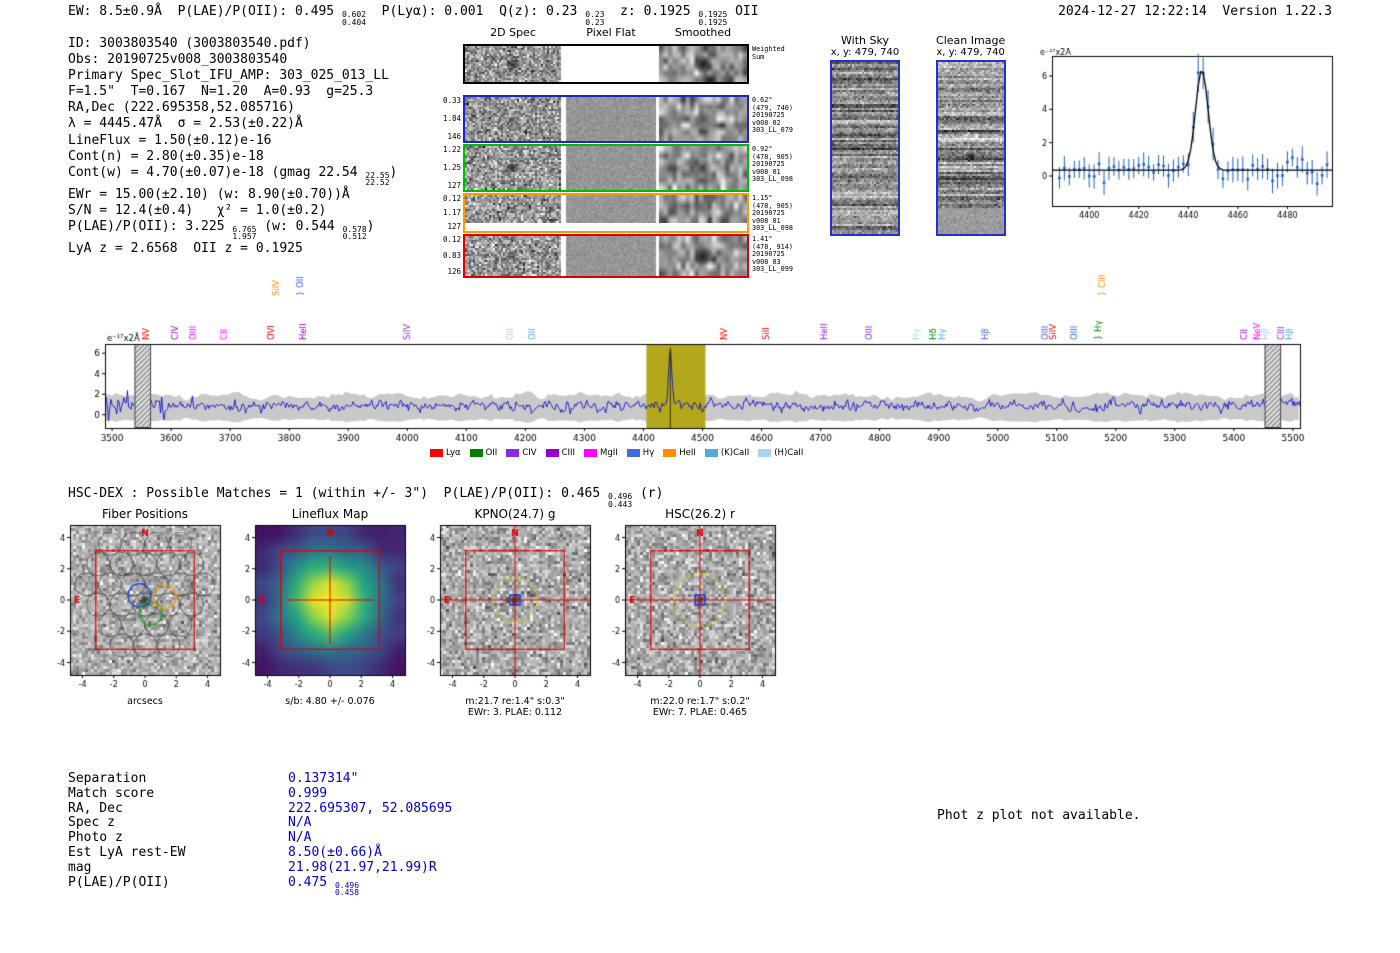  I want to click on legend-label: OII, so click(491, 453).